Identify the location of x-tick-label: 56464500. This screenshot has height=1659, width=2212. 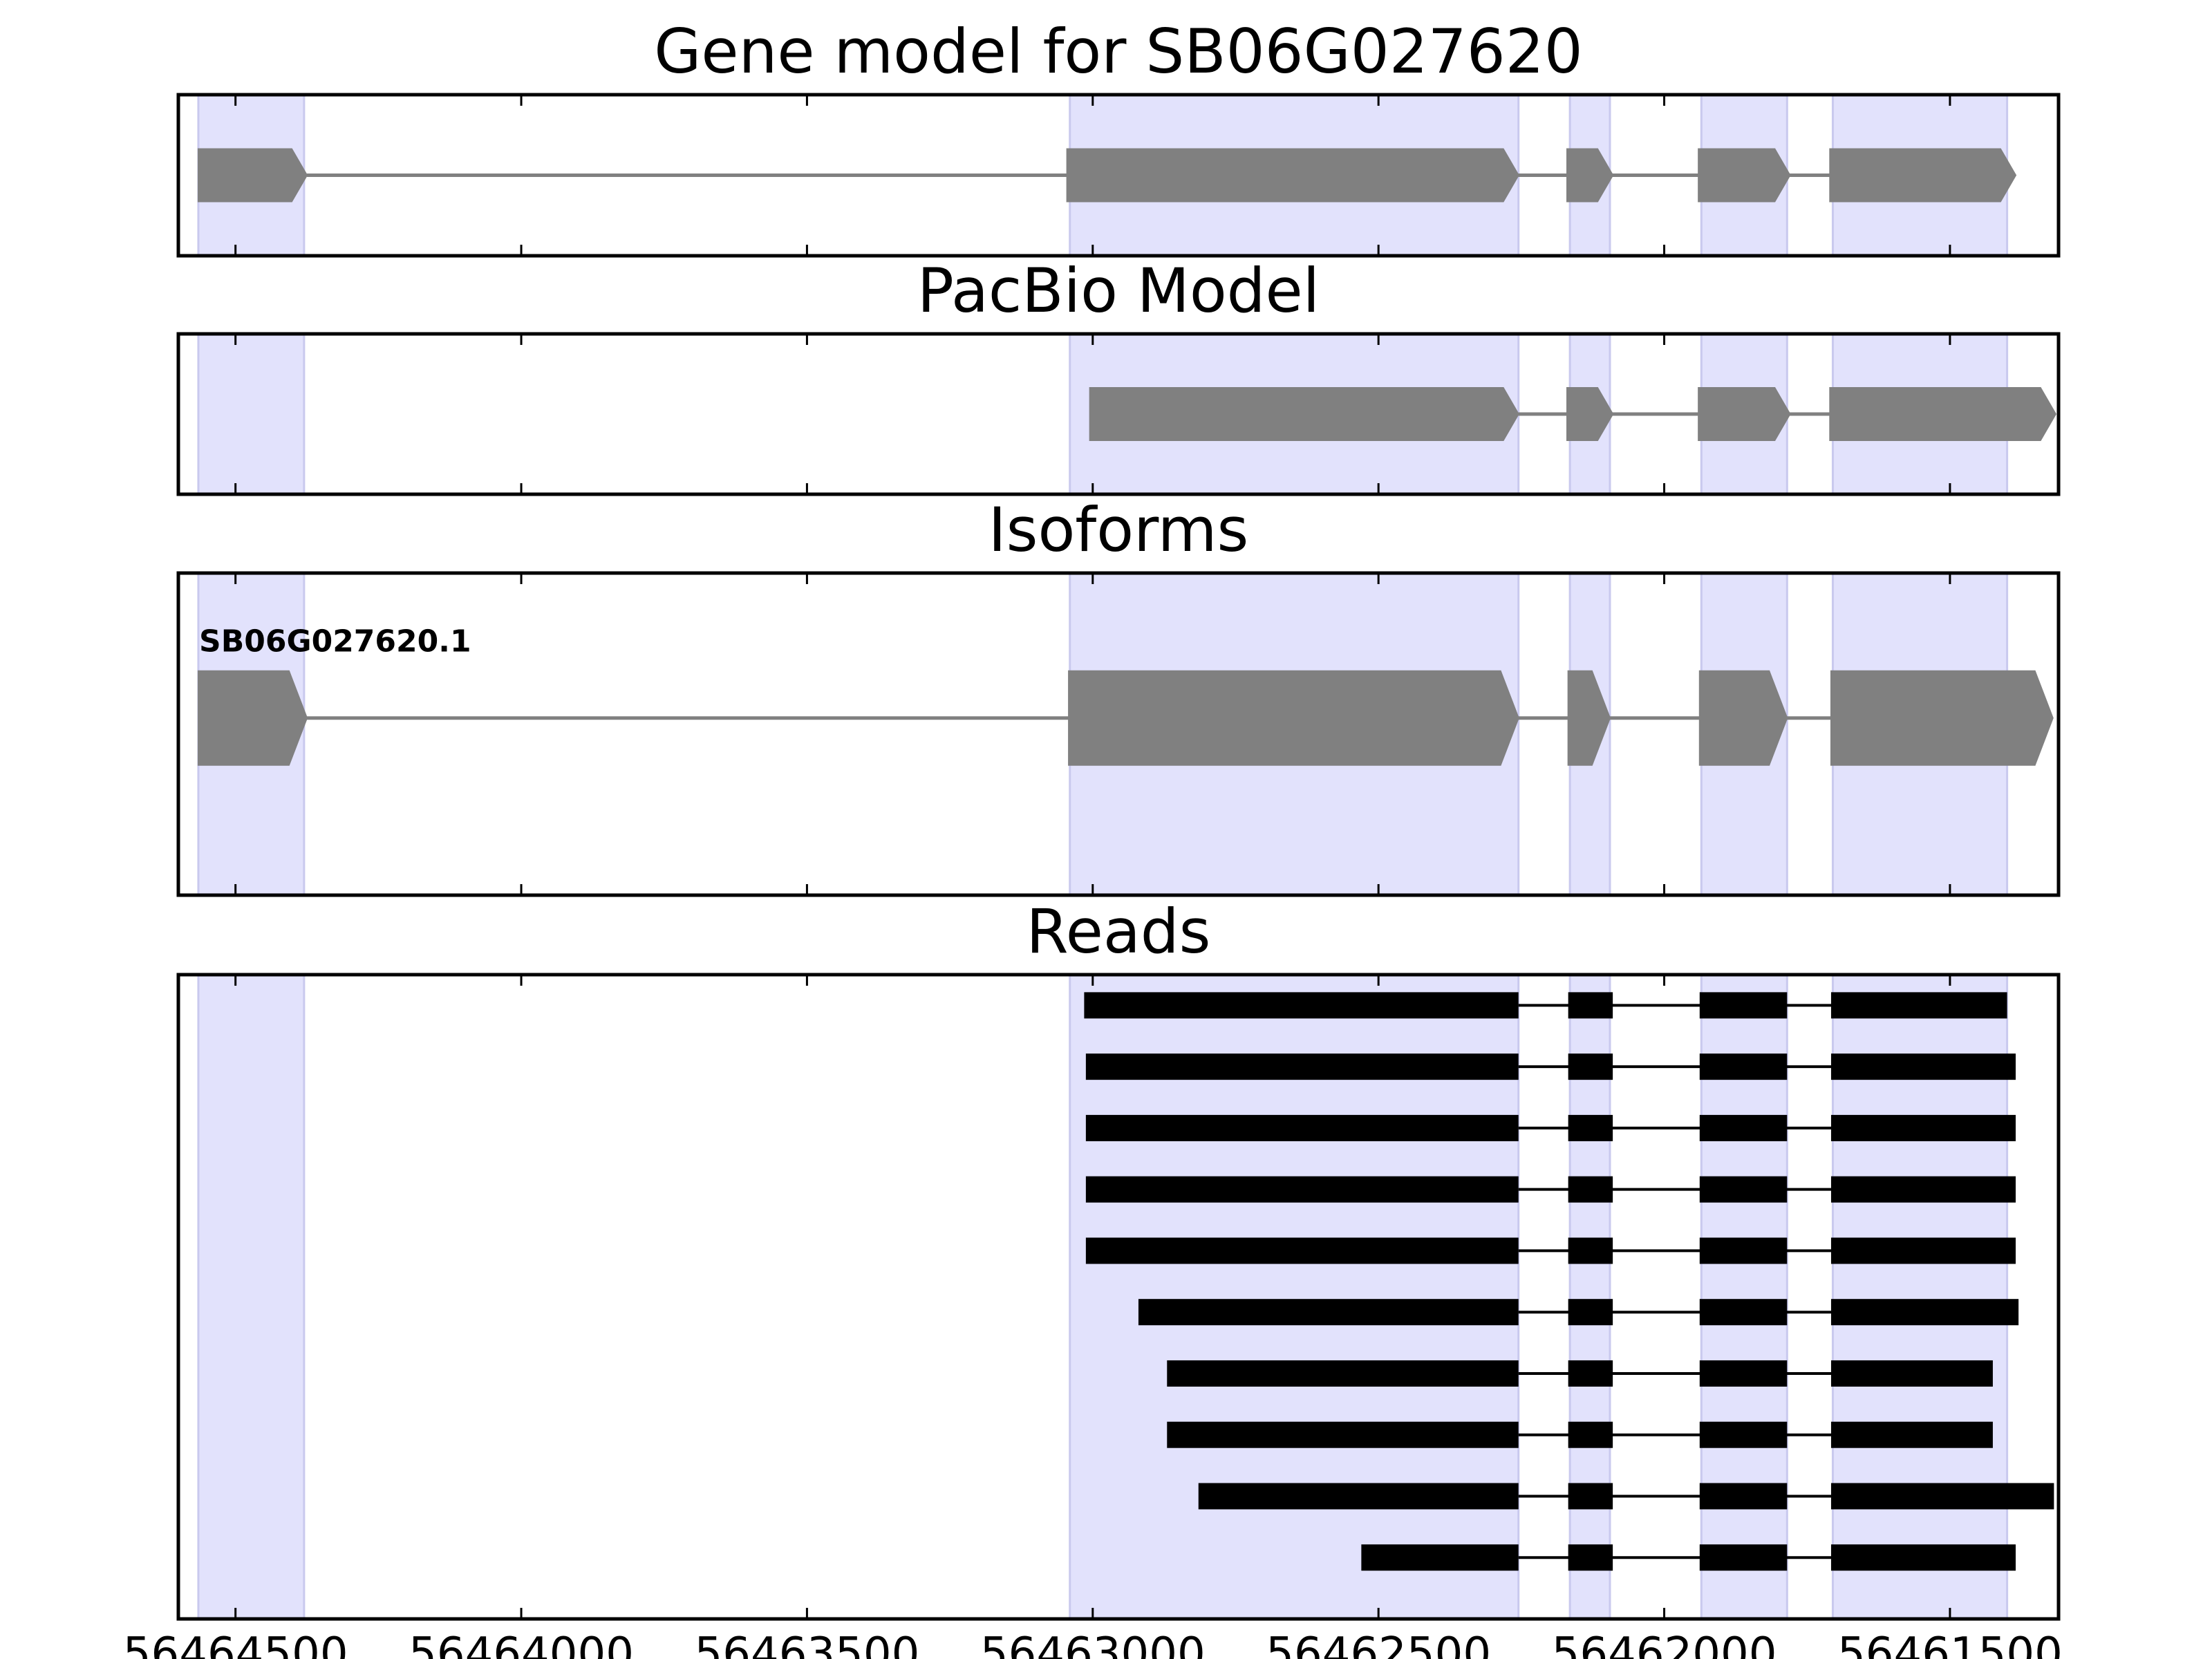
(235, 1644).